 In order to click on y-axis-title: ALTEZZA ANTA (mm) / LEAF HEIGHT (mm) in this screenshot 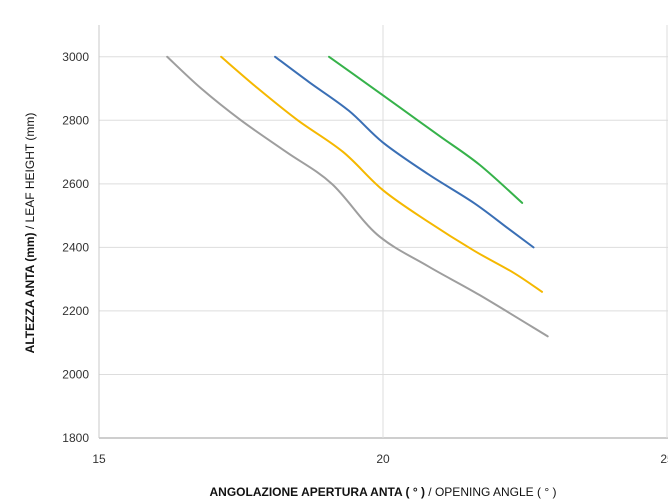, I will do `click(30, 233)`.